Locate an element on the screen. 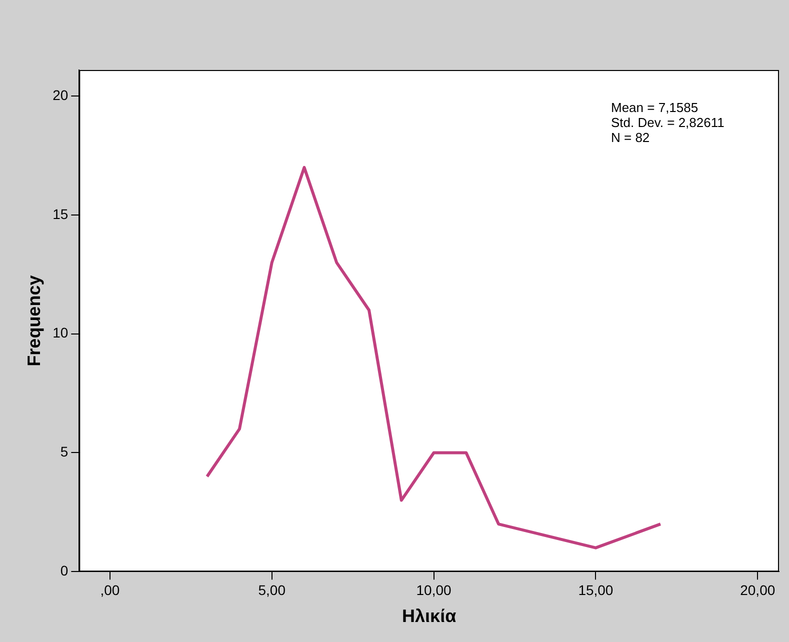  annotation: Mean = 7,1585 is located at coordinates (654, 108).